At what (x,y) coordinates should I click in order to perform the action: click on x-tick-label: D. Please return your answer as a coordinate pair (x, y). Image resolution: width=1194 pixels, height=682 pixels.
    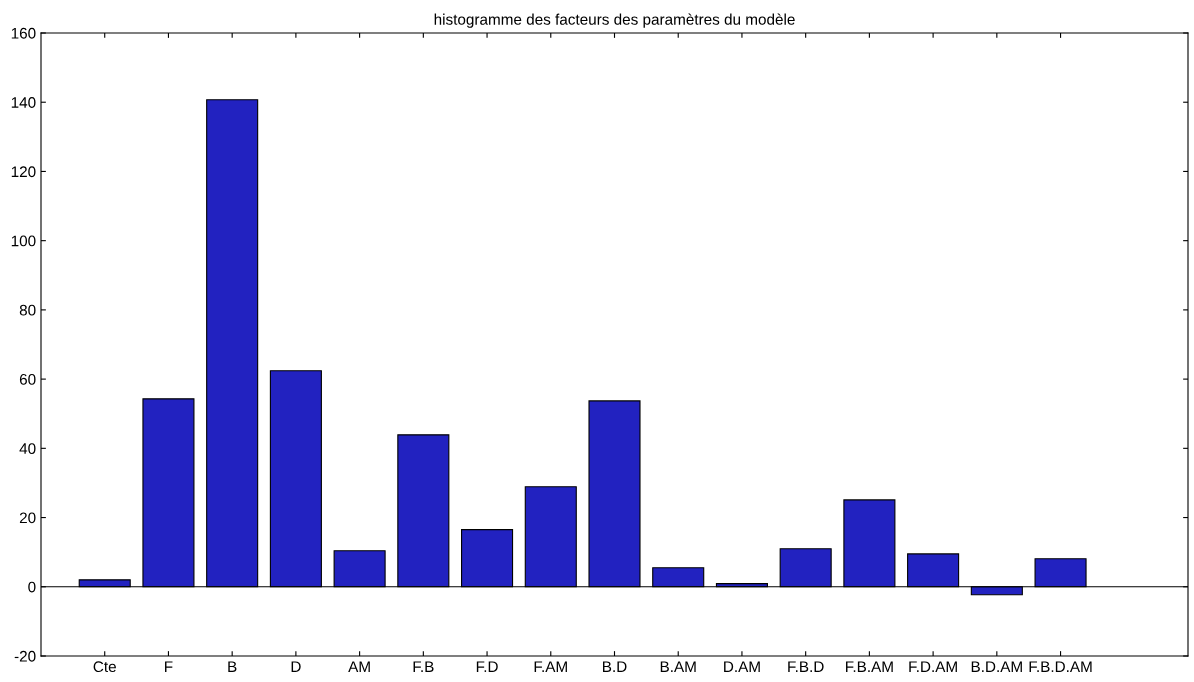
    Looking at the image, I should click on (296, 666).